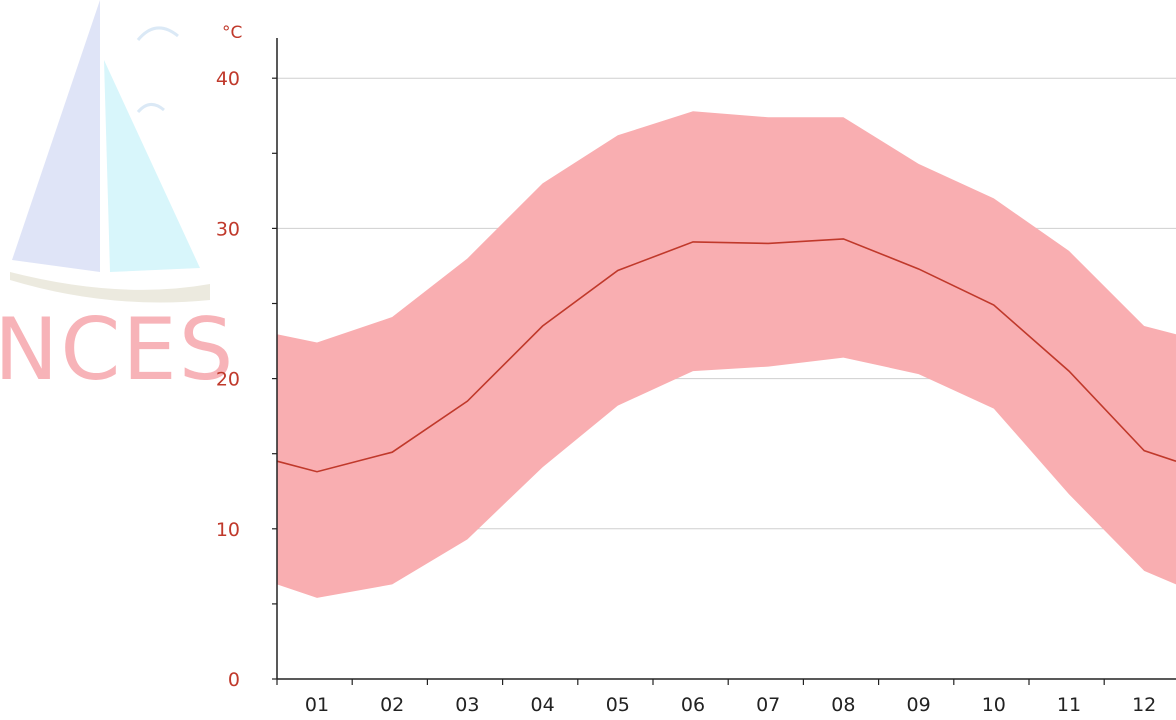 This screenshot has width=1176, height=720. Describe the element at coordinates (317, 705) in the screenshot. I see `x-tick-label: 01` at that location.